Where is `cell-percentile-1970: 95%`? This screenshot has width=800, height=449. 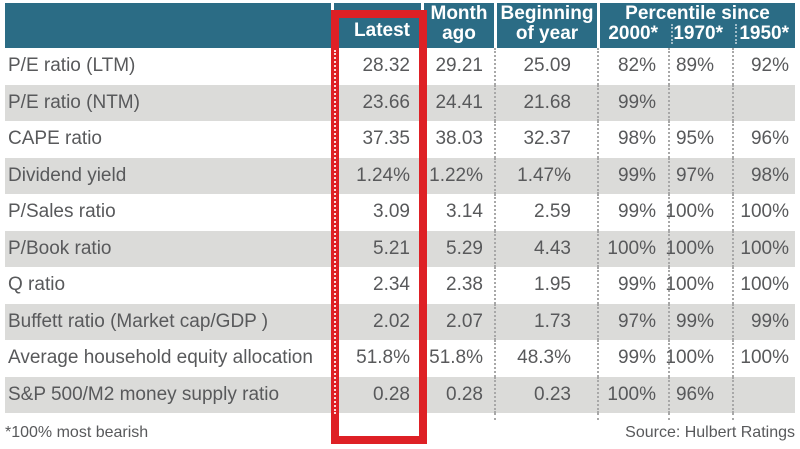
cell-percentile-1970: 95% is located at coordinates (700, 139).